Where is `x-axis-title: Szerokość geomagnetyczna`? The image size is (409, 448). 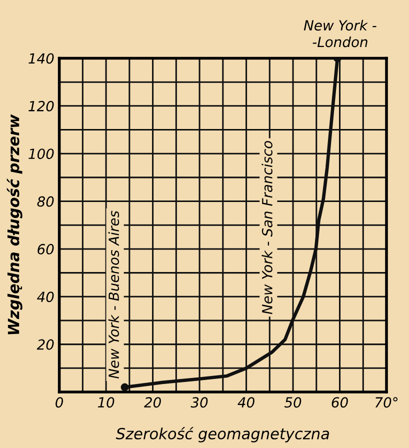
x-axis-title: Szerokość geomagnetyczna is located at coordinates (222, 434).